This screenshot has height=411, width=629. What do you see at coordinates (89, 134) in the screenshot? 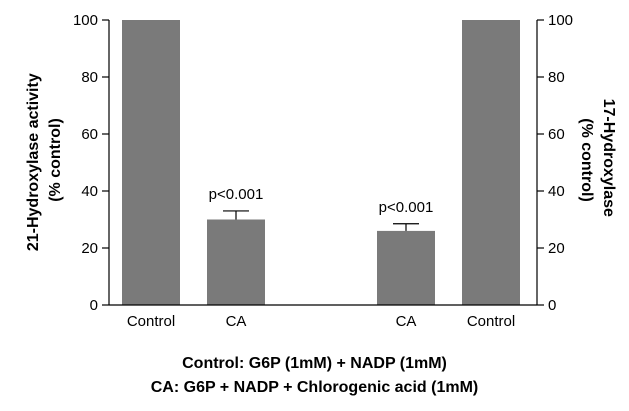
I see `left-tick-label: 60` at bounding box center [89, 134].